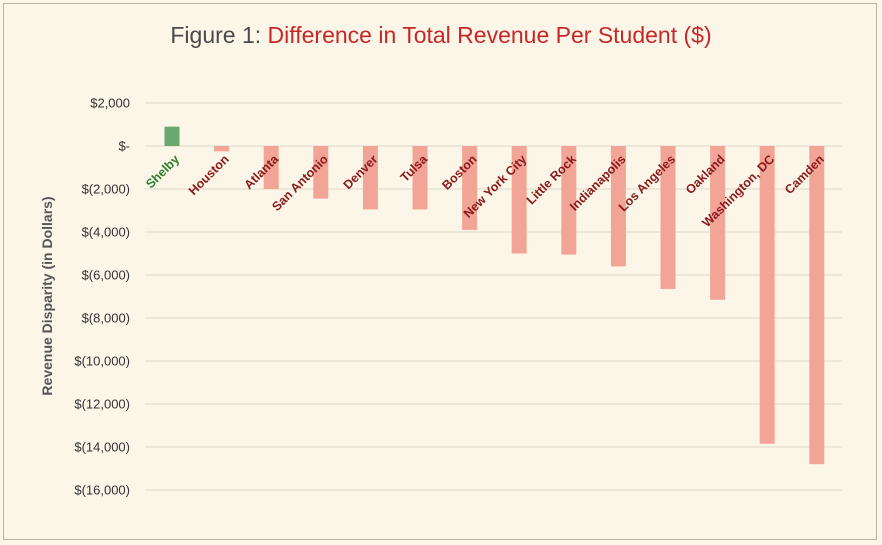  What do you see at coordinates (47, 295) in the screenshot?
I see `y-axis-label: Revenue Disparity (in Dollars)` at bounding box center [47, 295].